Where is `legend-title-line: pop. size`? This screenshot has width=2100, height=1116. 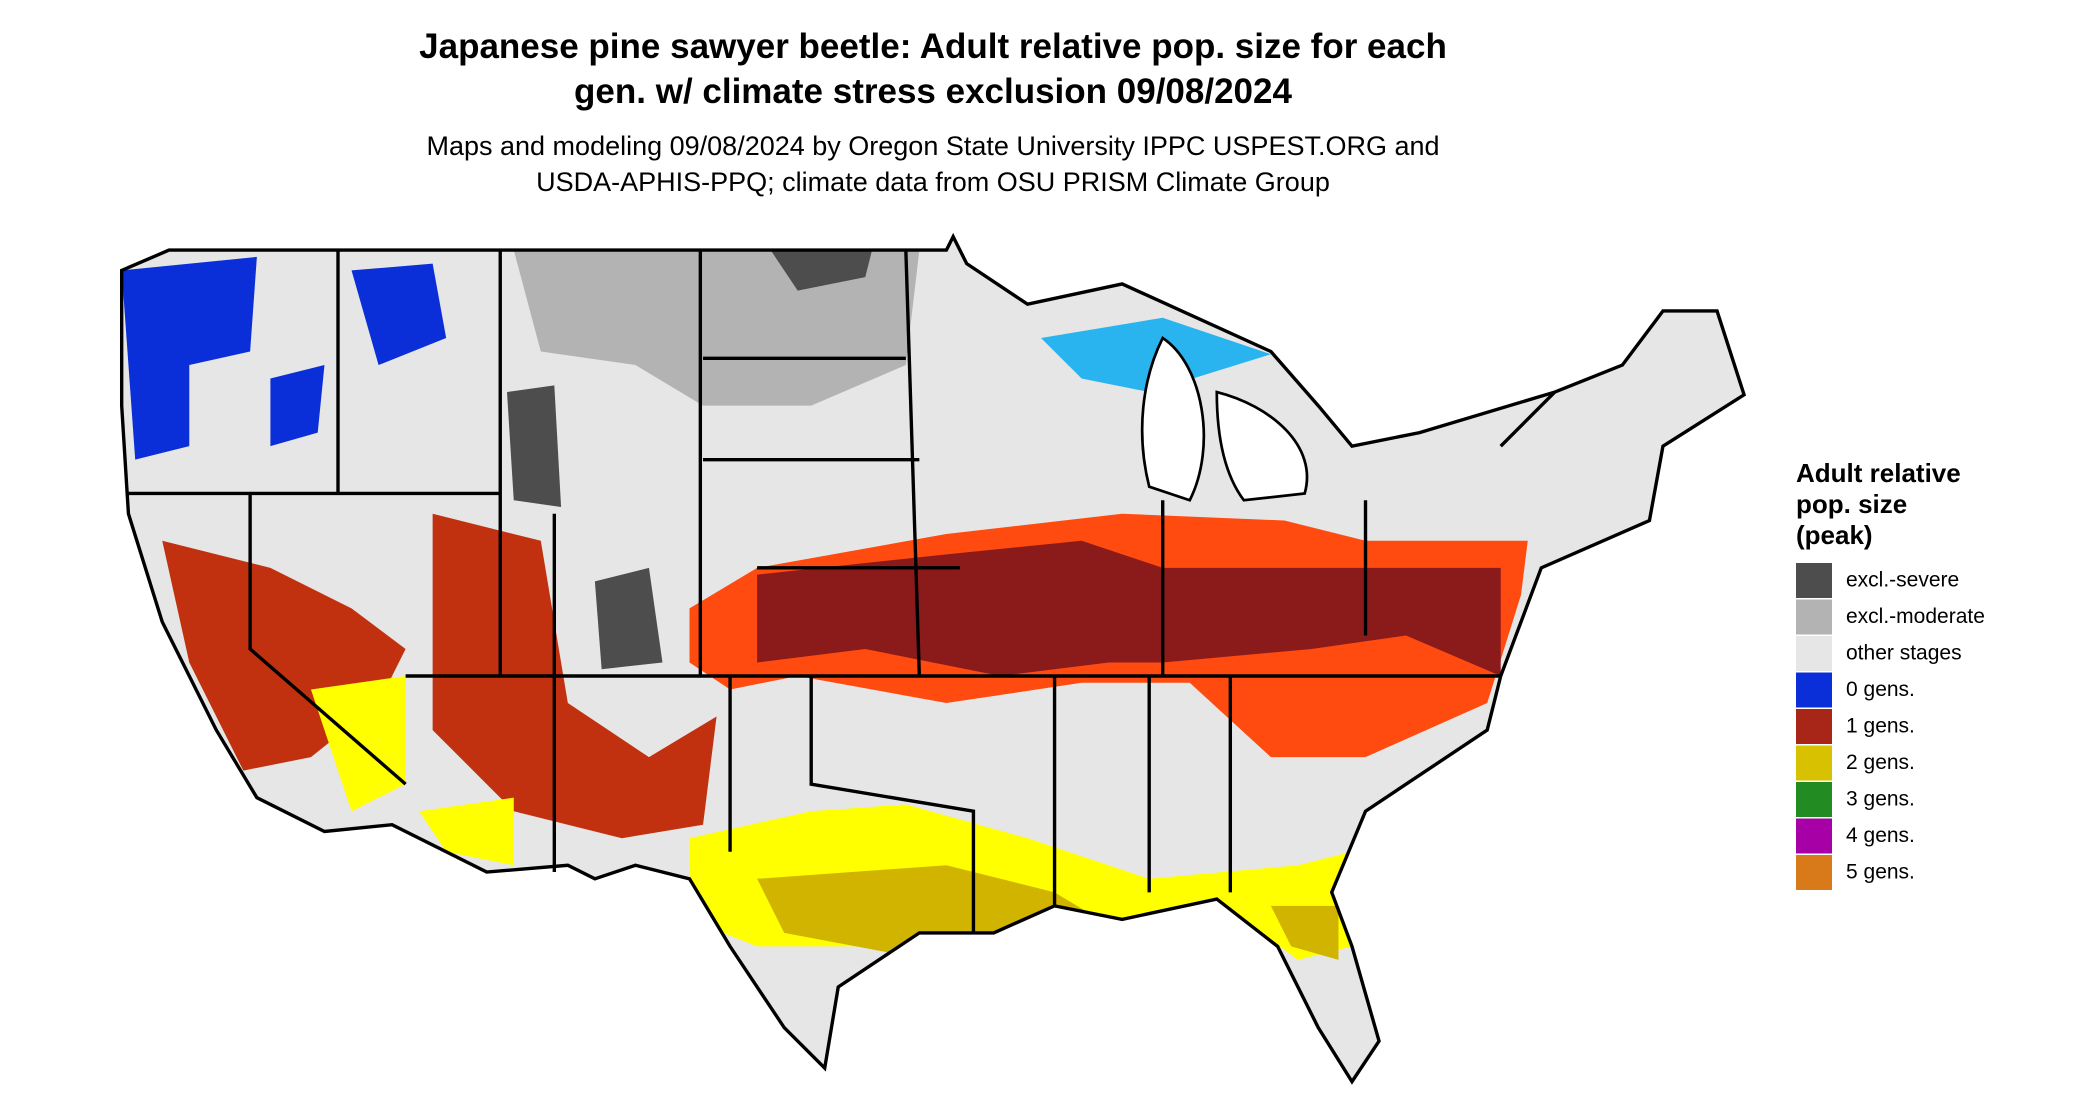 legend-title-line: pop. size is located at coordinates (1851, 504).